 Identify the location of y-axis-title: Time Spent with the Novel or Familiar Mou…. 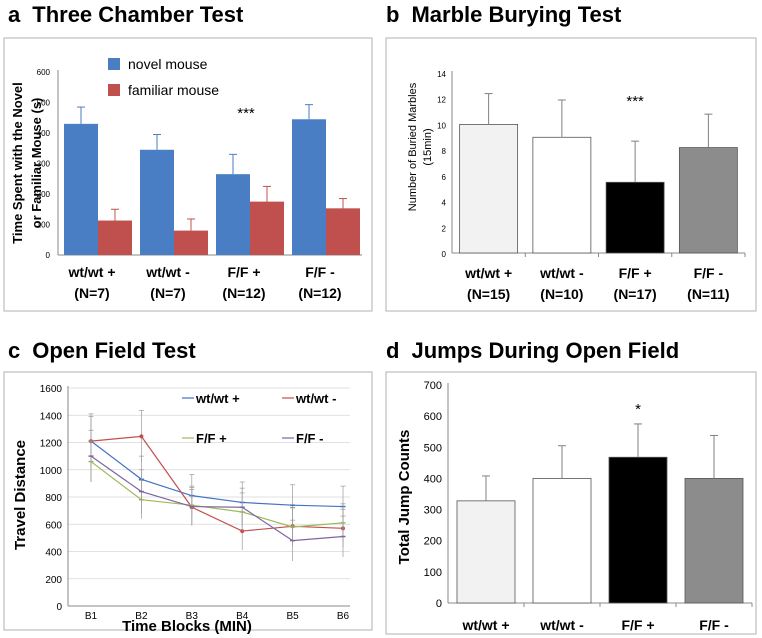
(27, 163).